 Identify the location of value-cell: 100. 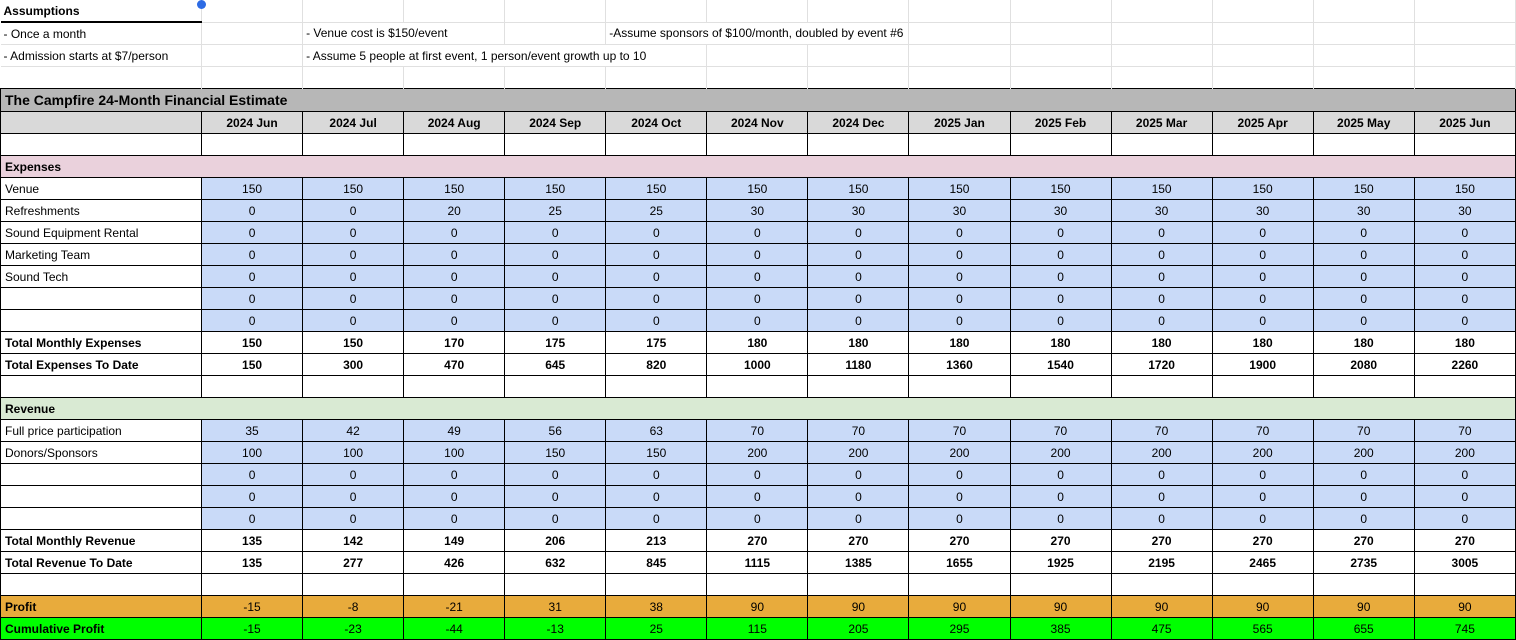
(353, 452).